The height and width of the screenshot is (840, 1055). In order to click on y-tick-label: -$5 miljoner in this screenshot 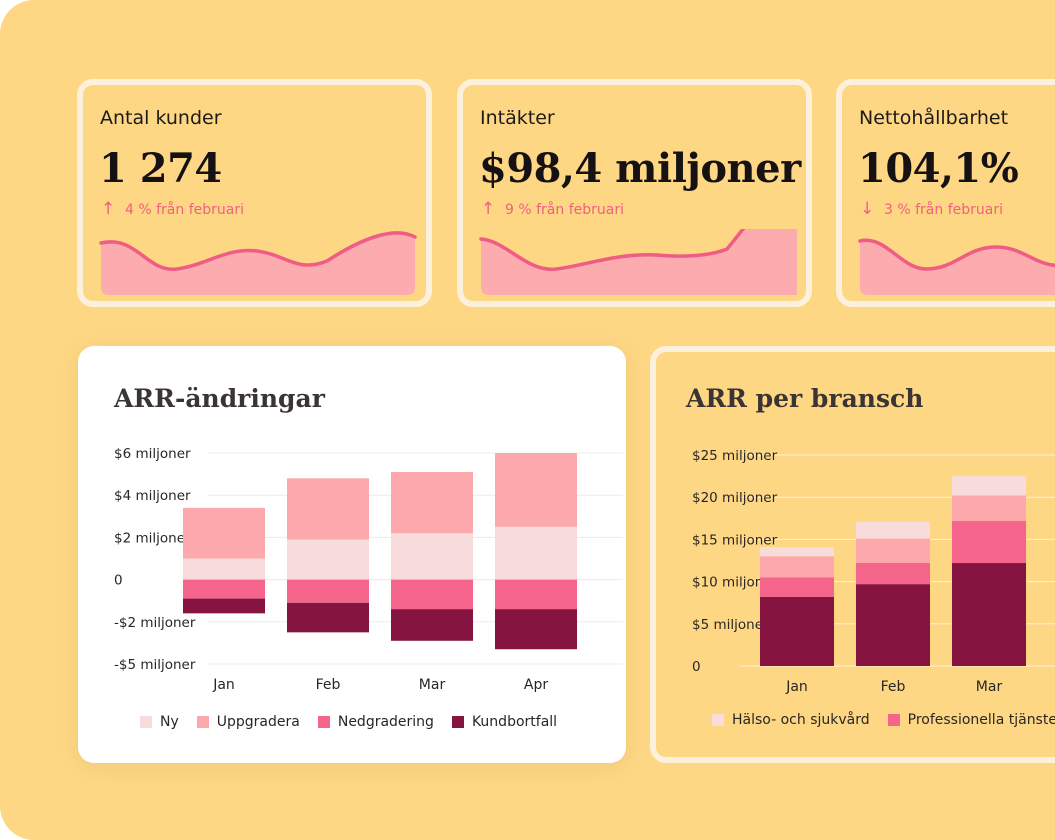, I will do `click(155, 665)`.